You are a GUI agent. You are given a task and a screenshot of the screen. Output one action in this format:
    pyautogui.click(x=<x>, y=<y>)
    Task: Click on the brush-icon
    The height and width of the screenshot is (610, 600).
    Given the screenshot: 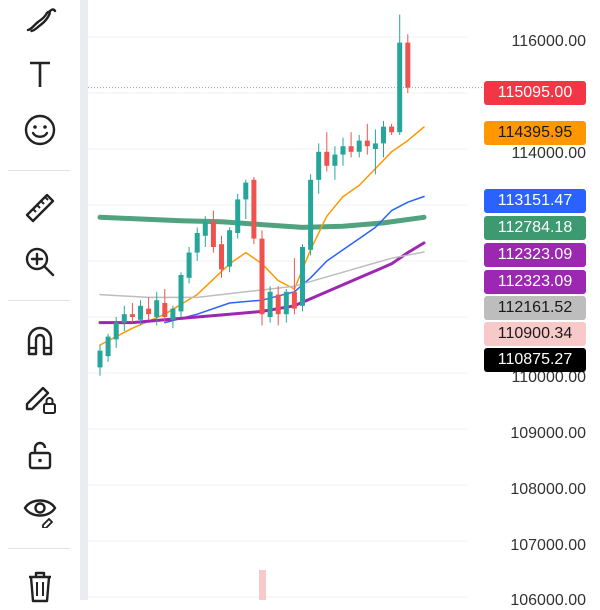 What is the action you would take?
    pyautogui.click(x=40, y=22)
    